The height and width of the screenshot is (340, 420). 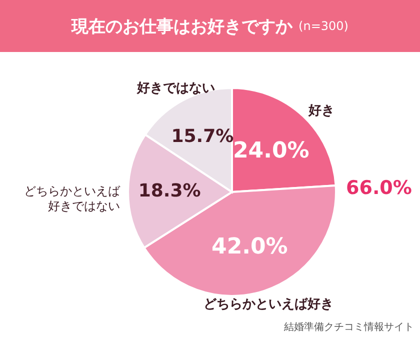 I want to click on slice-label: どちらかといえば好き, so click(x=268, y=304).